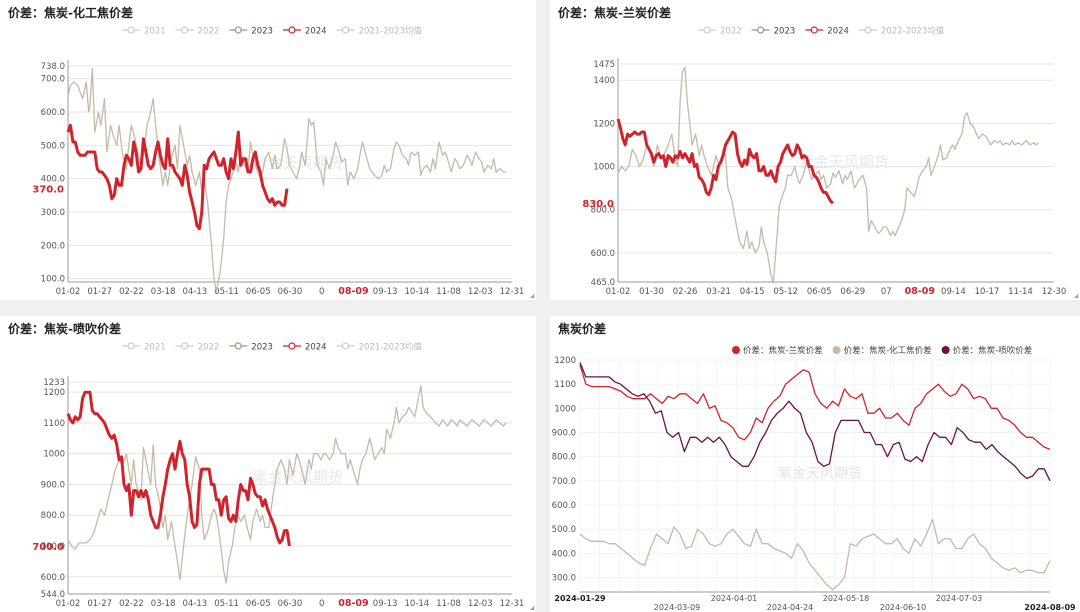  I want to click on y-tick-label: 544.0, so click(53, 595).